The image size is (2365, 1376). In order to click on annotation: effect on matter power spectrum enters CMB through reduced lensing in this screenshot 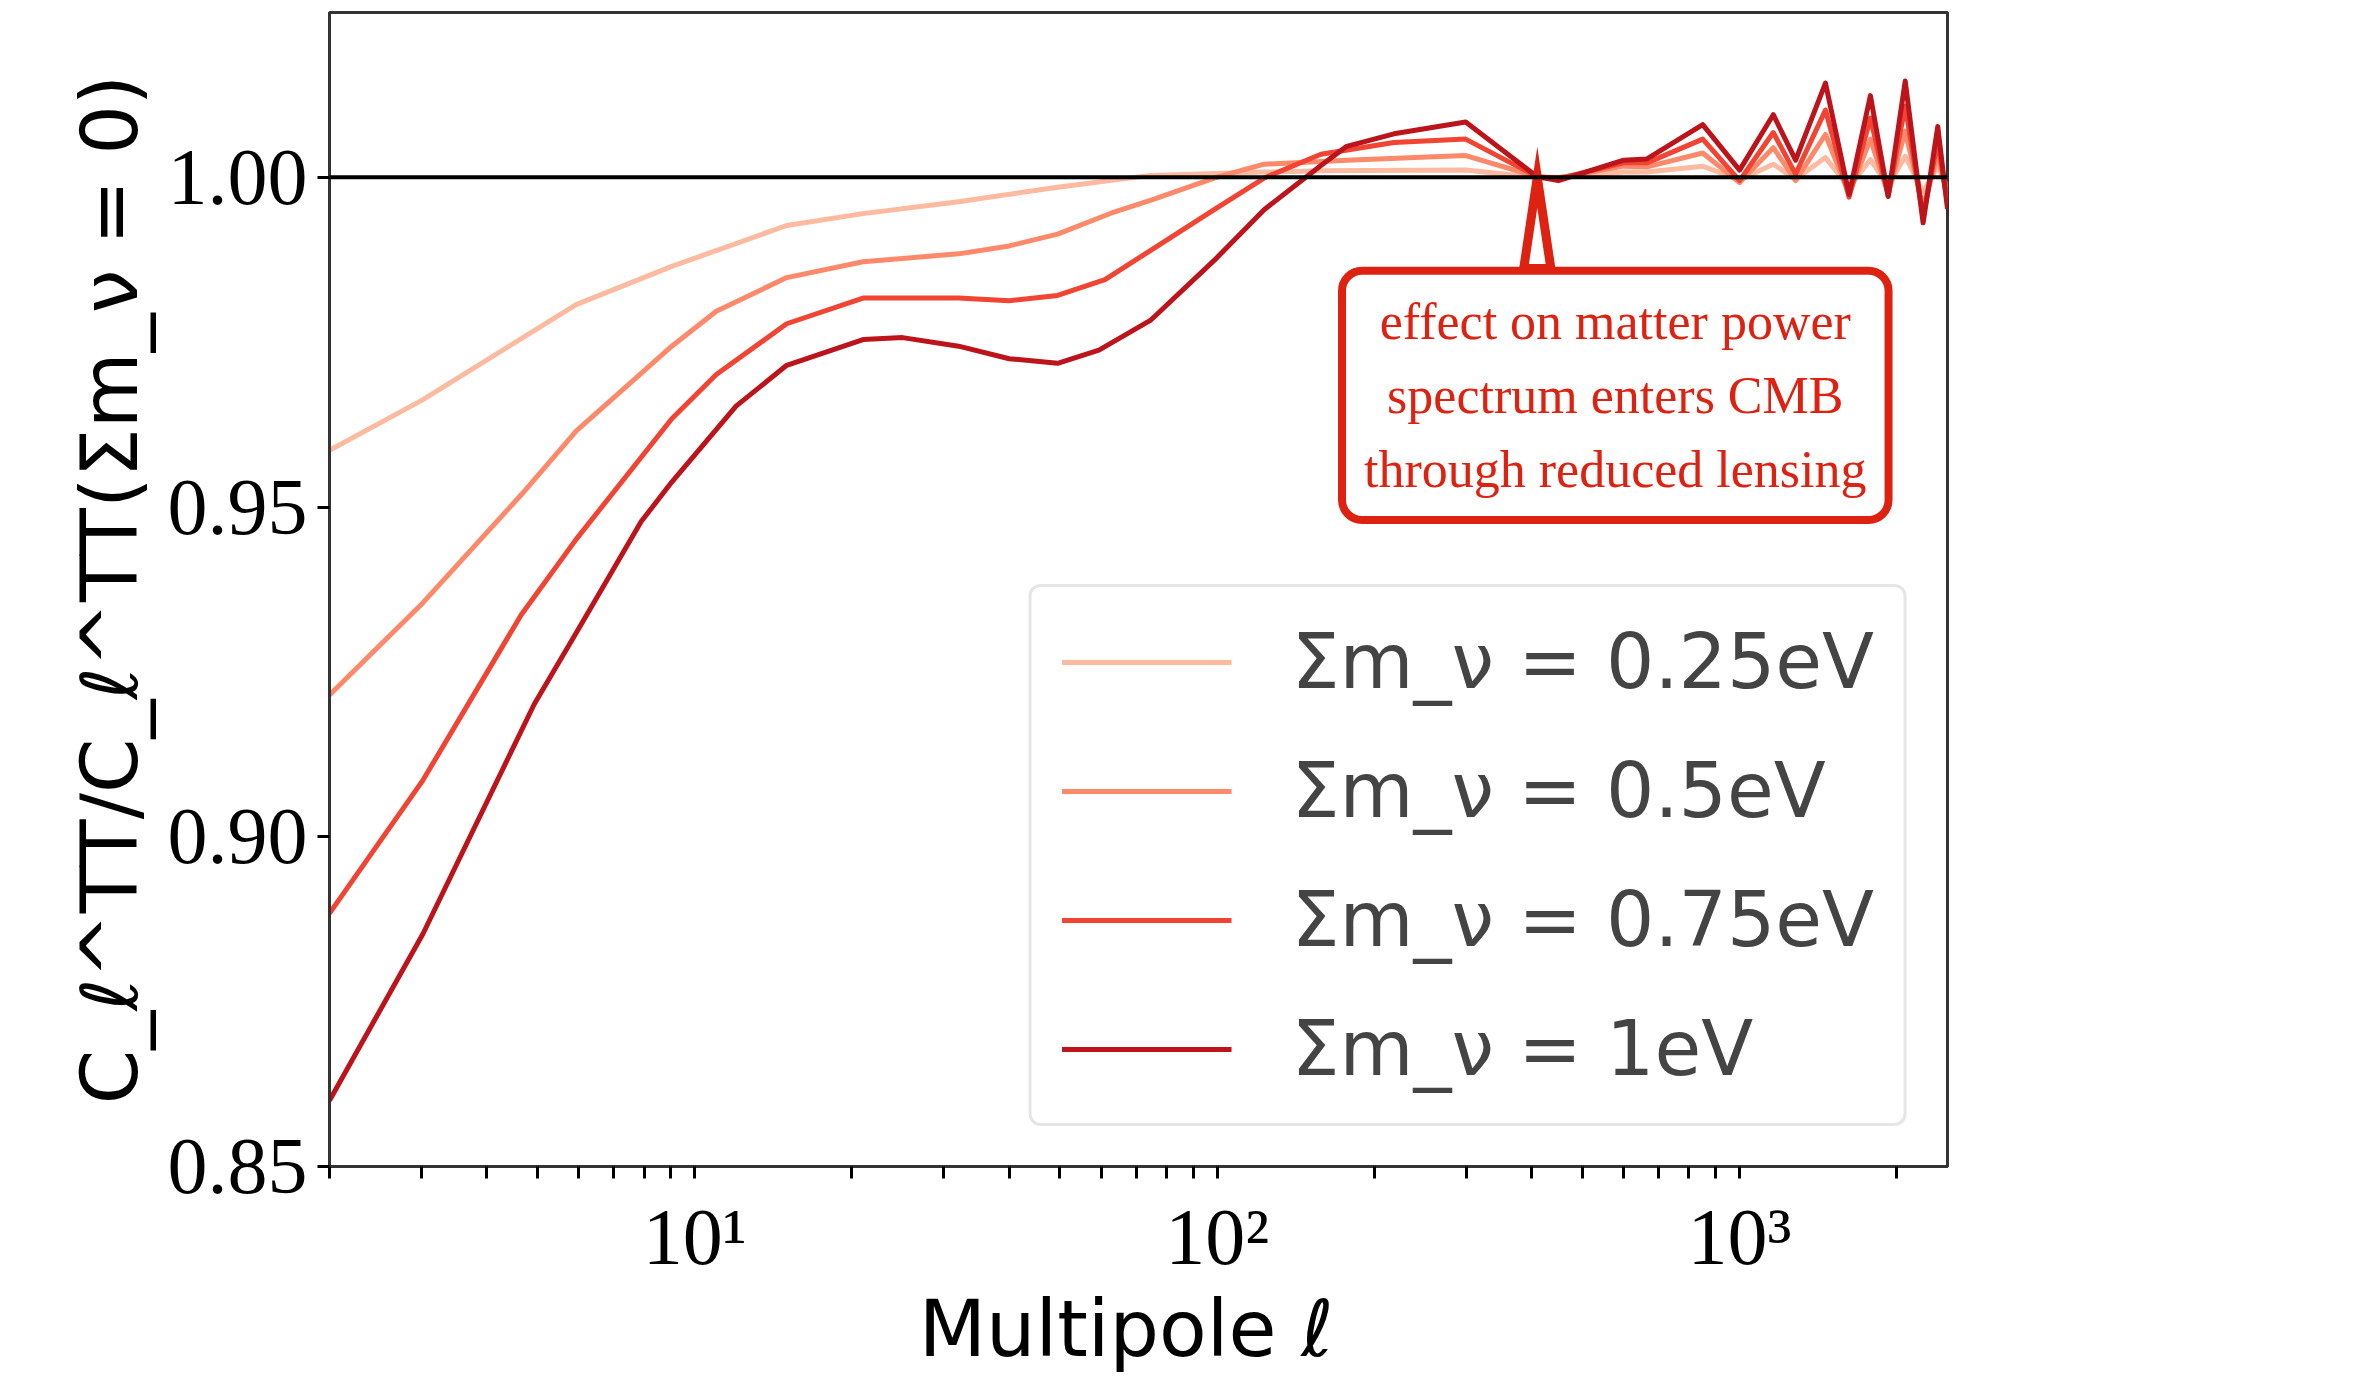, I will do `click(1615, 395)`.